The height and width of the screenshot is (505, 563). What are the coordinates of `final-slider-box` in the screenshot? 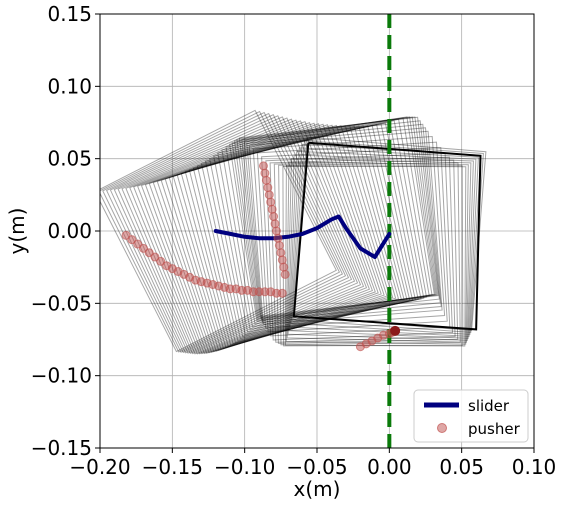 It's located at (387, 236).